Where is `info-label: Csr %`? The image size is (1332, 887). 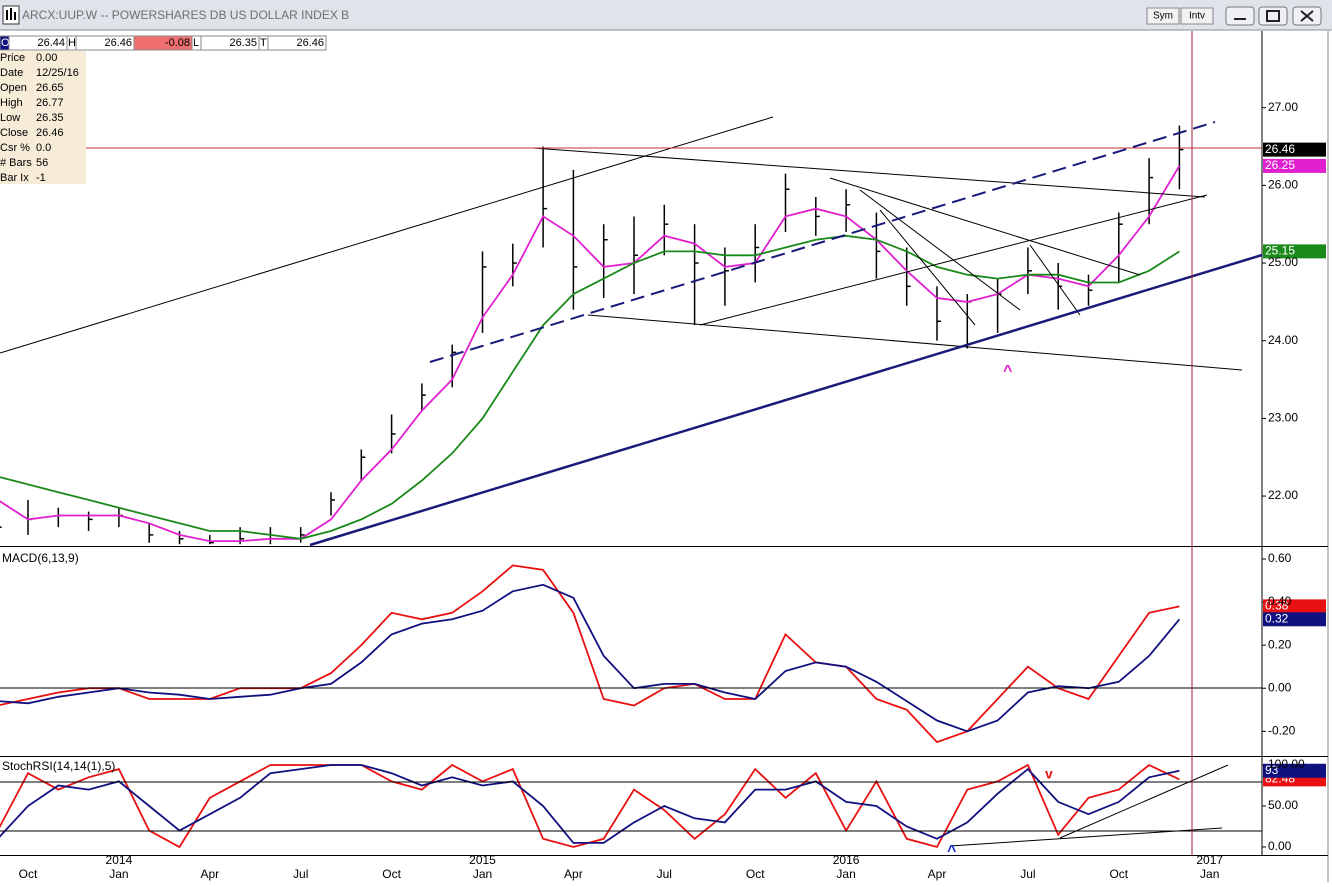
info-label: Csr % is located at coordinates (15, 148).